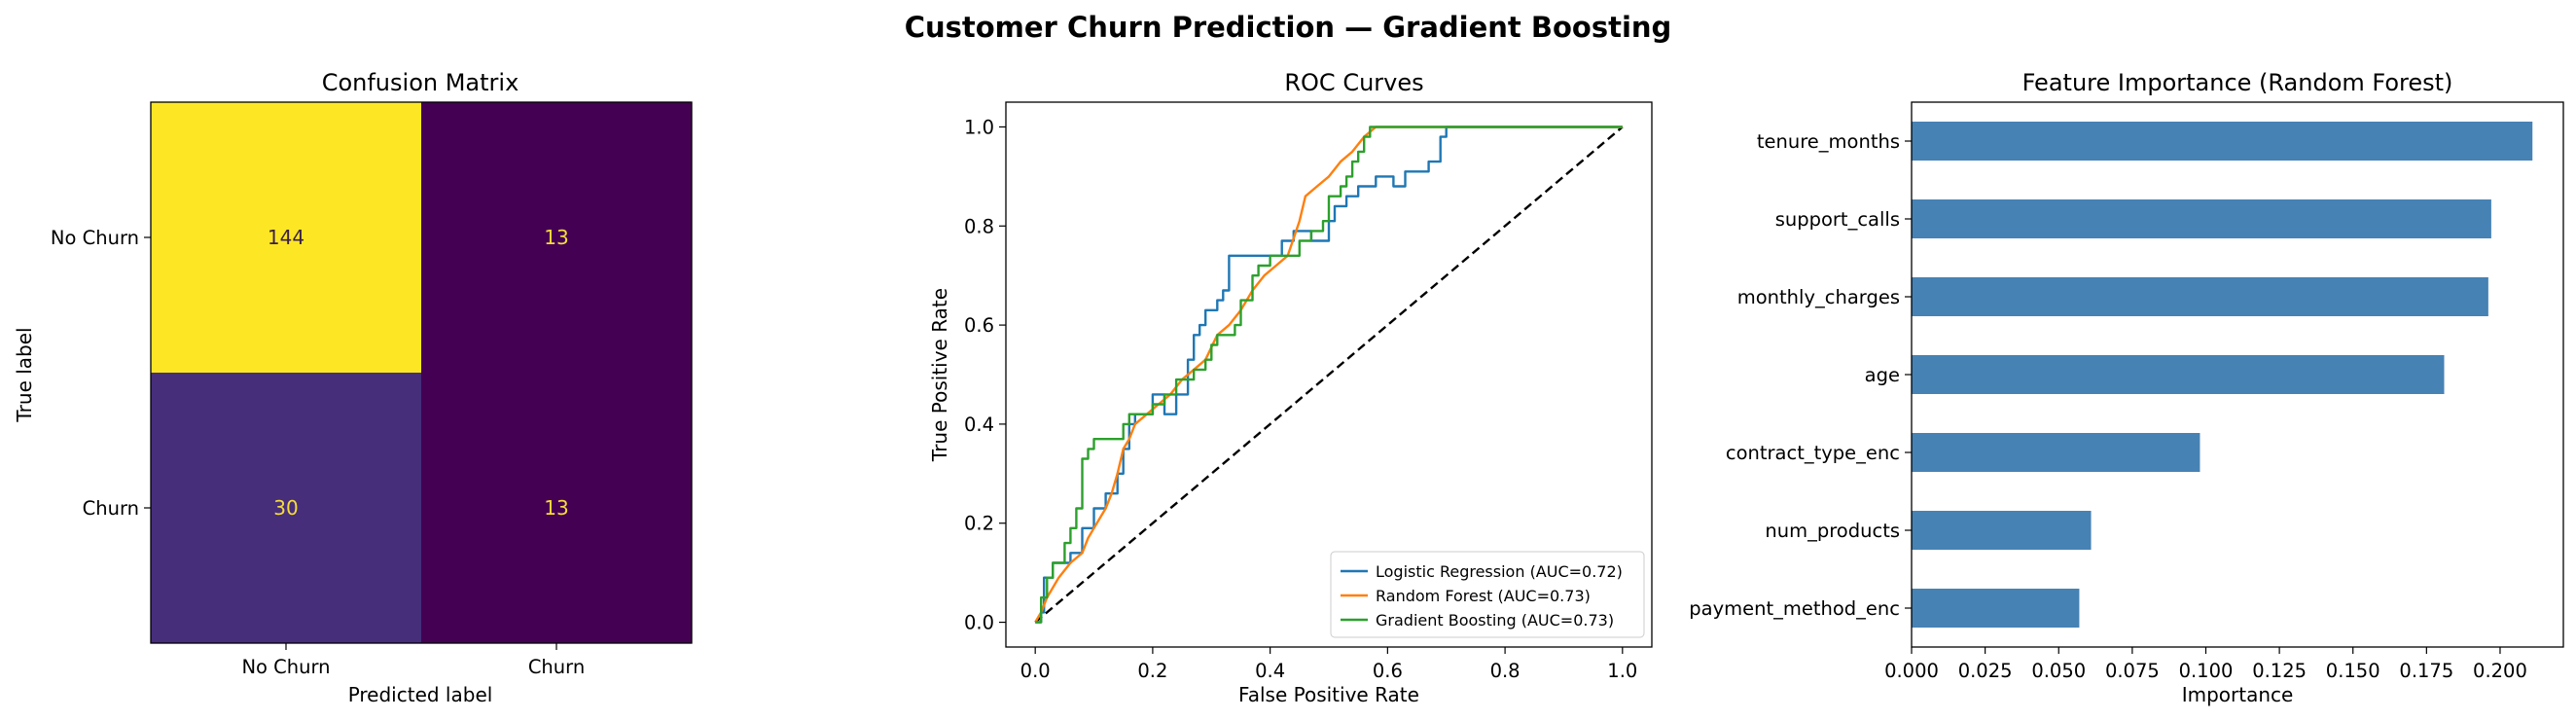  Describe the element at coordinates (1270, 671) in the screenshot. I see `roc-x-tick-label: 0.4` at that location.